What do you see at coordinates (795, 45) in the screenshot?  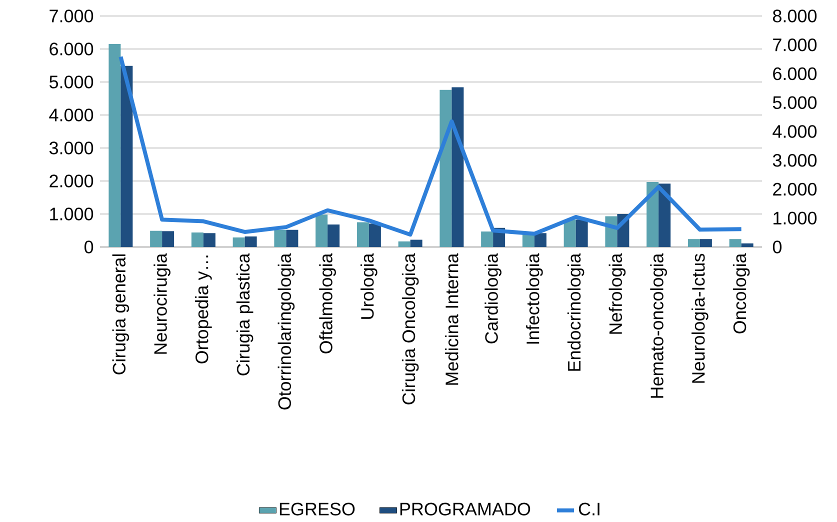 I see `y2-tick-label: 7.000` at bounding box center [795, 45].